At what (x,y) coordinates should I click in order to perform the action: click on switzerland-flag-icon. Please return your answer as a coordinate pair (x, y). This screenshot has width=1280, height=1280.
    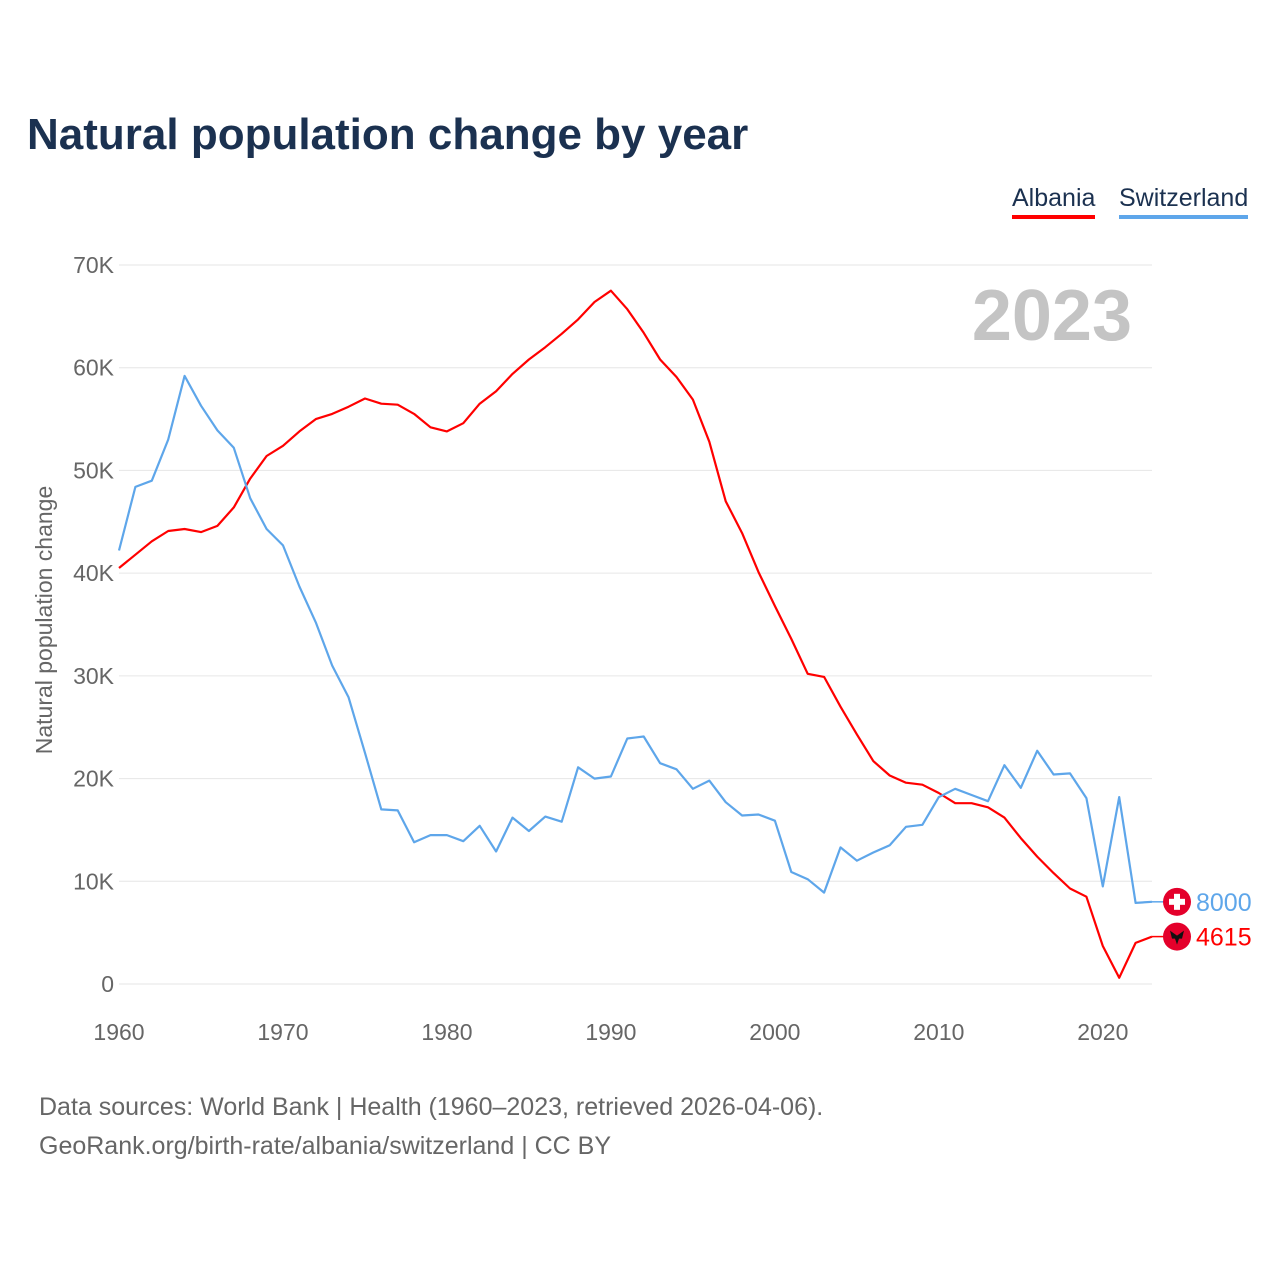
    Looking at the image, I should click on (1177, 901).